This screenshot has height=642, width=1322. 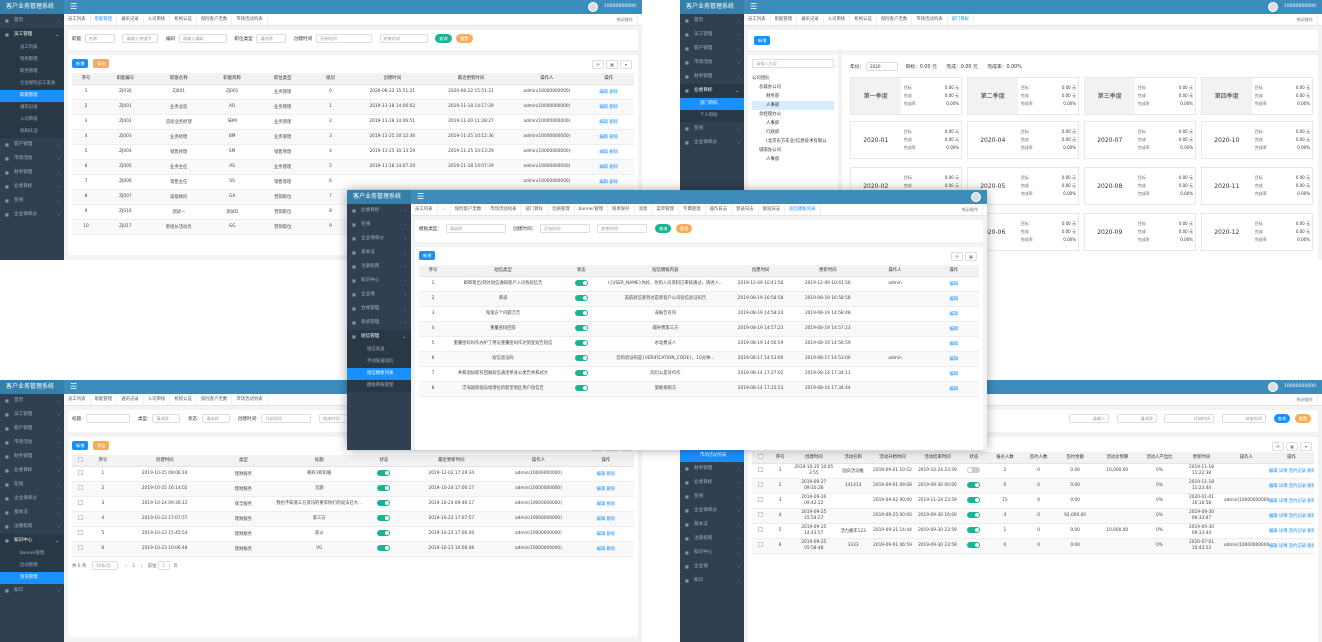 I want to click on tab: 机构认证, so click(x=863, y=19).